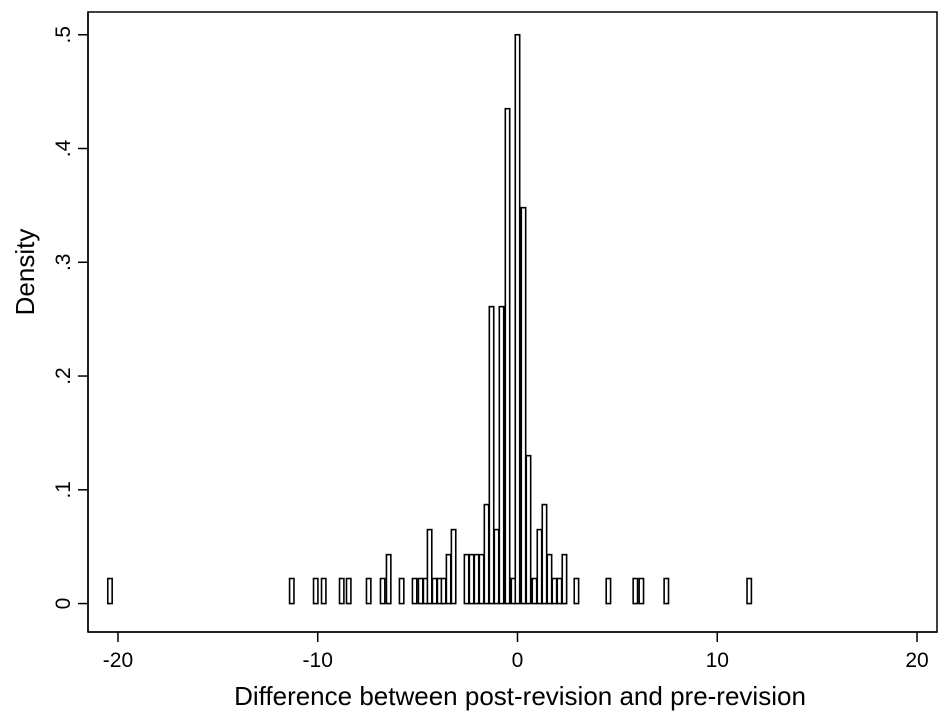 This screenshot has height=713, width=939. I want to click on y-tick-label: .3, so click(63, 263).